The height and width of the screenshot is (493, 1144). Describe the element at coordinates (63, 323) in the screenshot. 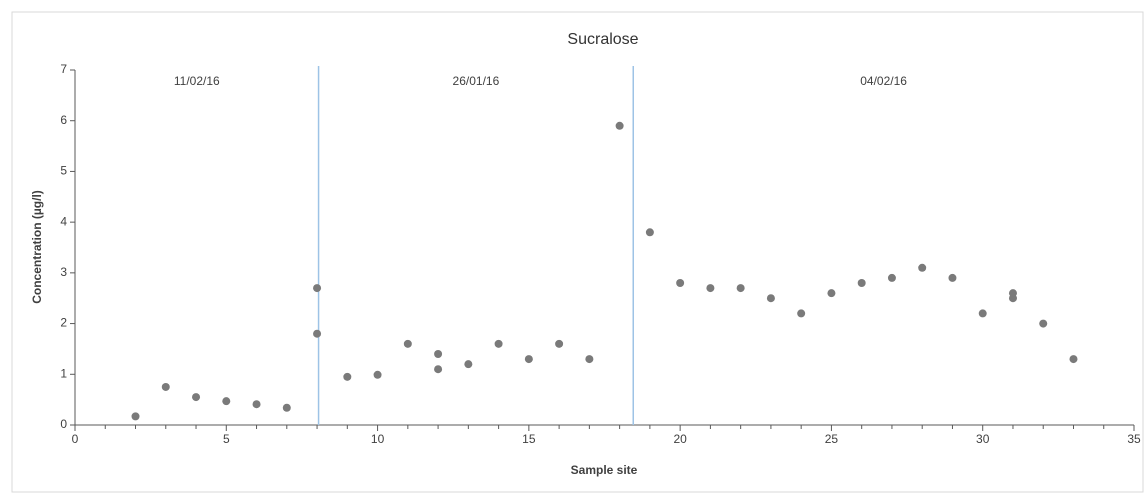

I see `y-tick-label: 2` at that location.